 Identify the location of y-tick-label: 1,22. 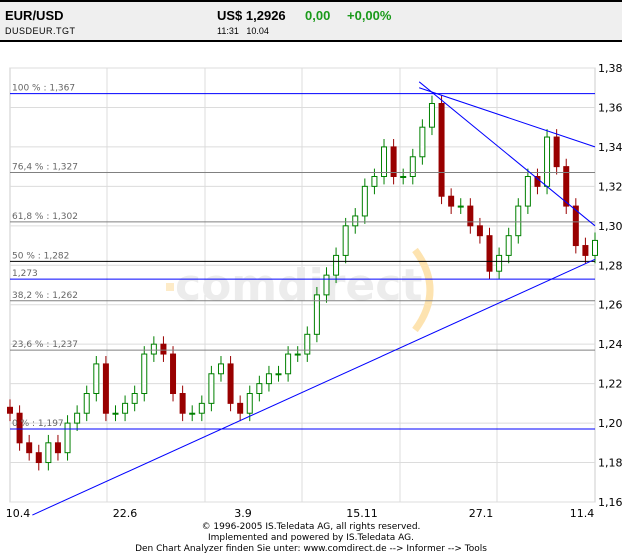
(610, 384).